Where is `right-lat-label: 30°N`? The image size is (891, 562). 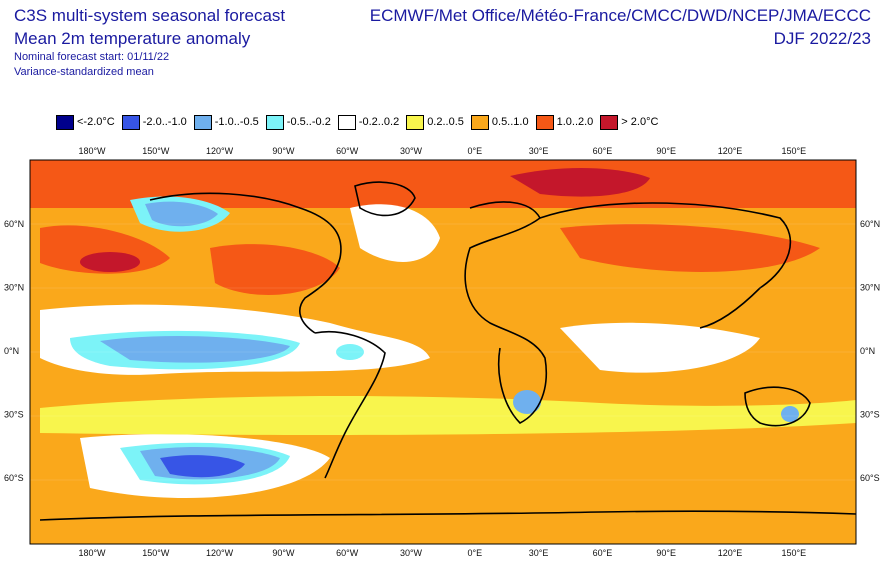
right-lat-label: 30°N is located at coordinates (870, 288).